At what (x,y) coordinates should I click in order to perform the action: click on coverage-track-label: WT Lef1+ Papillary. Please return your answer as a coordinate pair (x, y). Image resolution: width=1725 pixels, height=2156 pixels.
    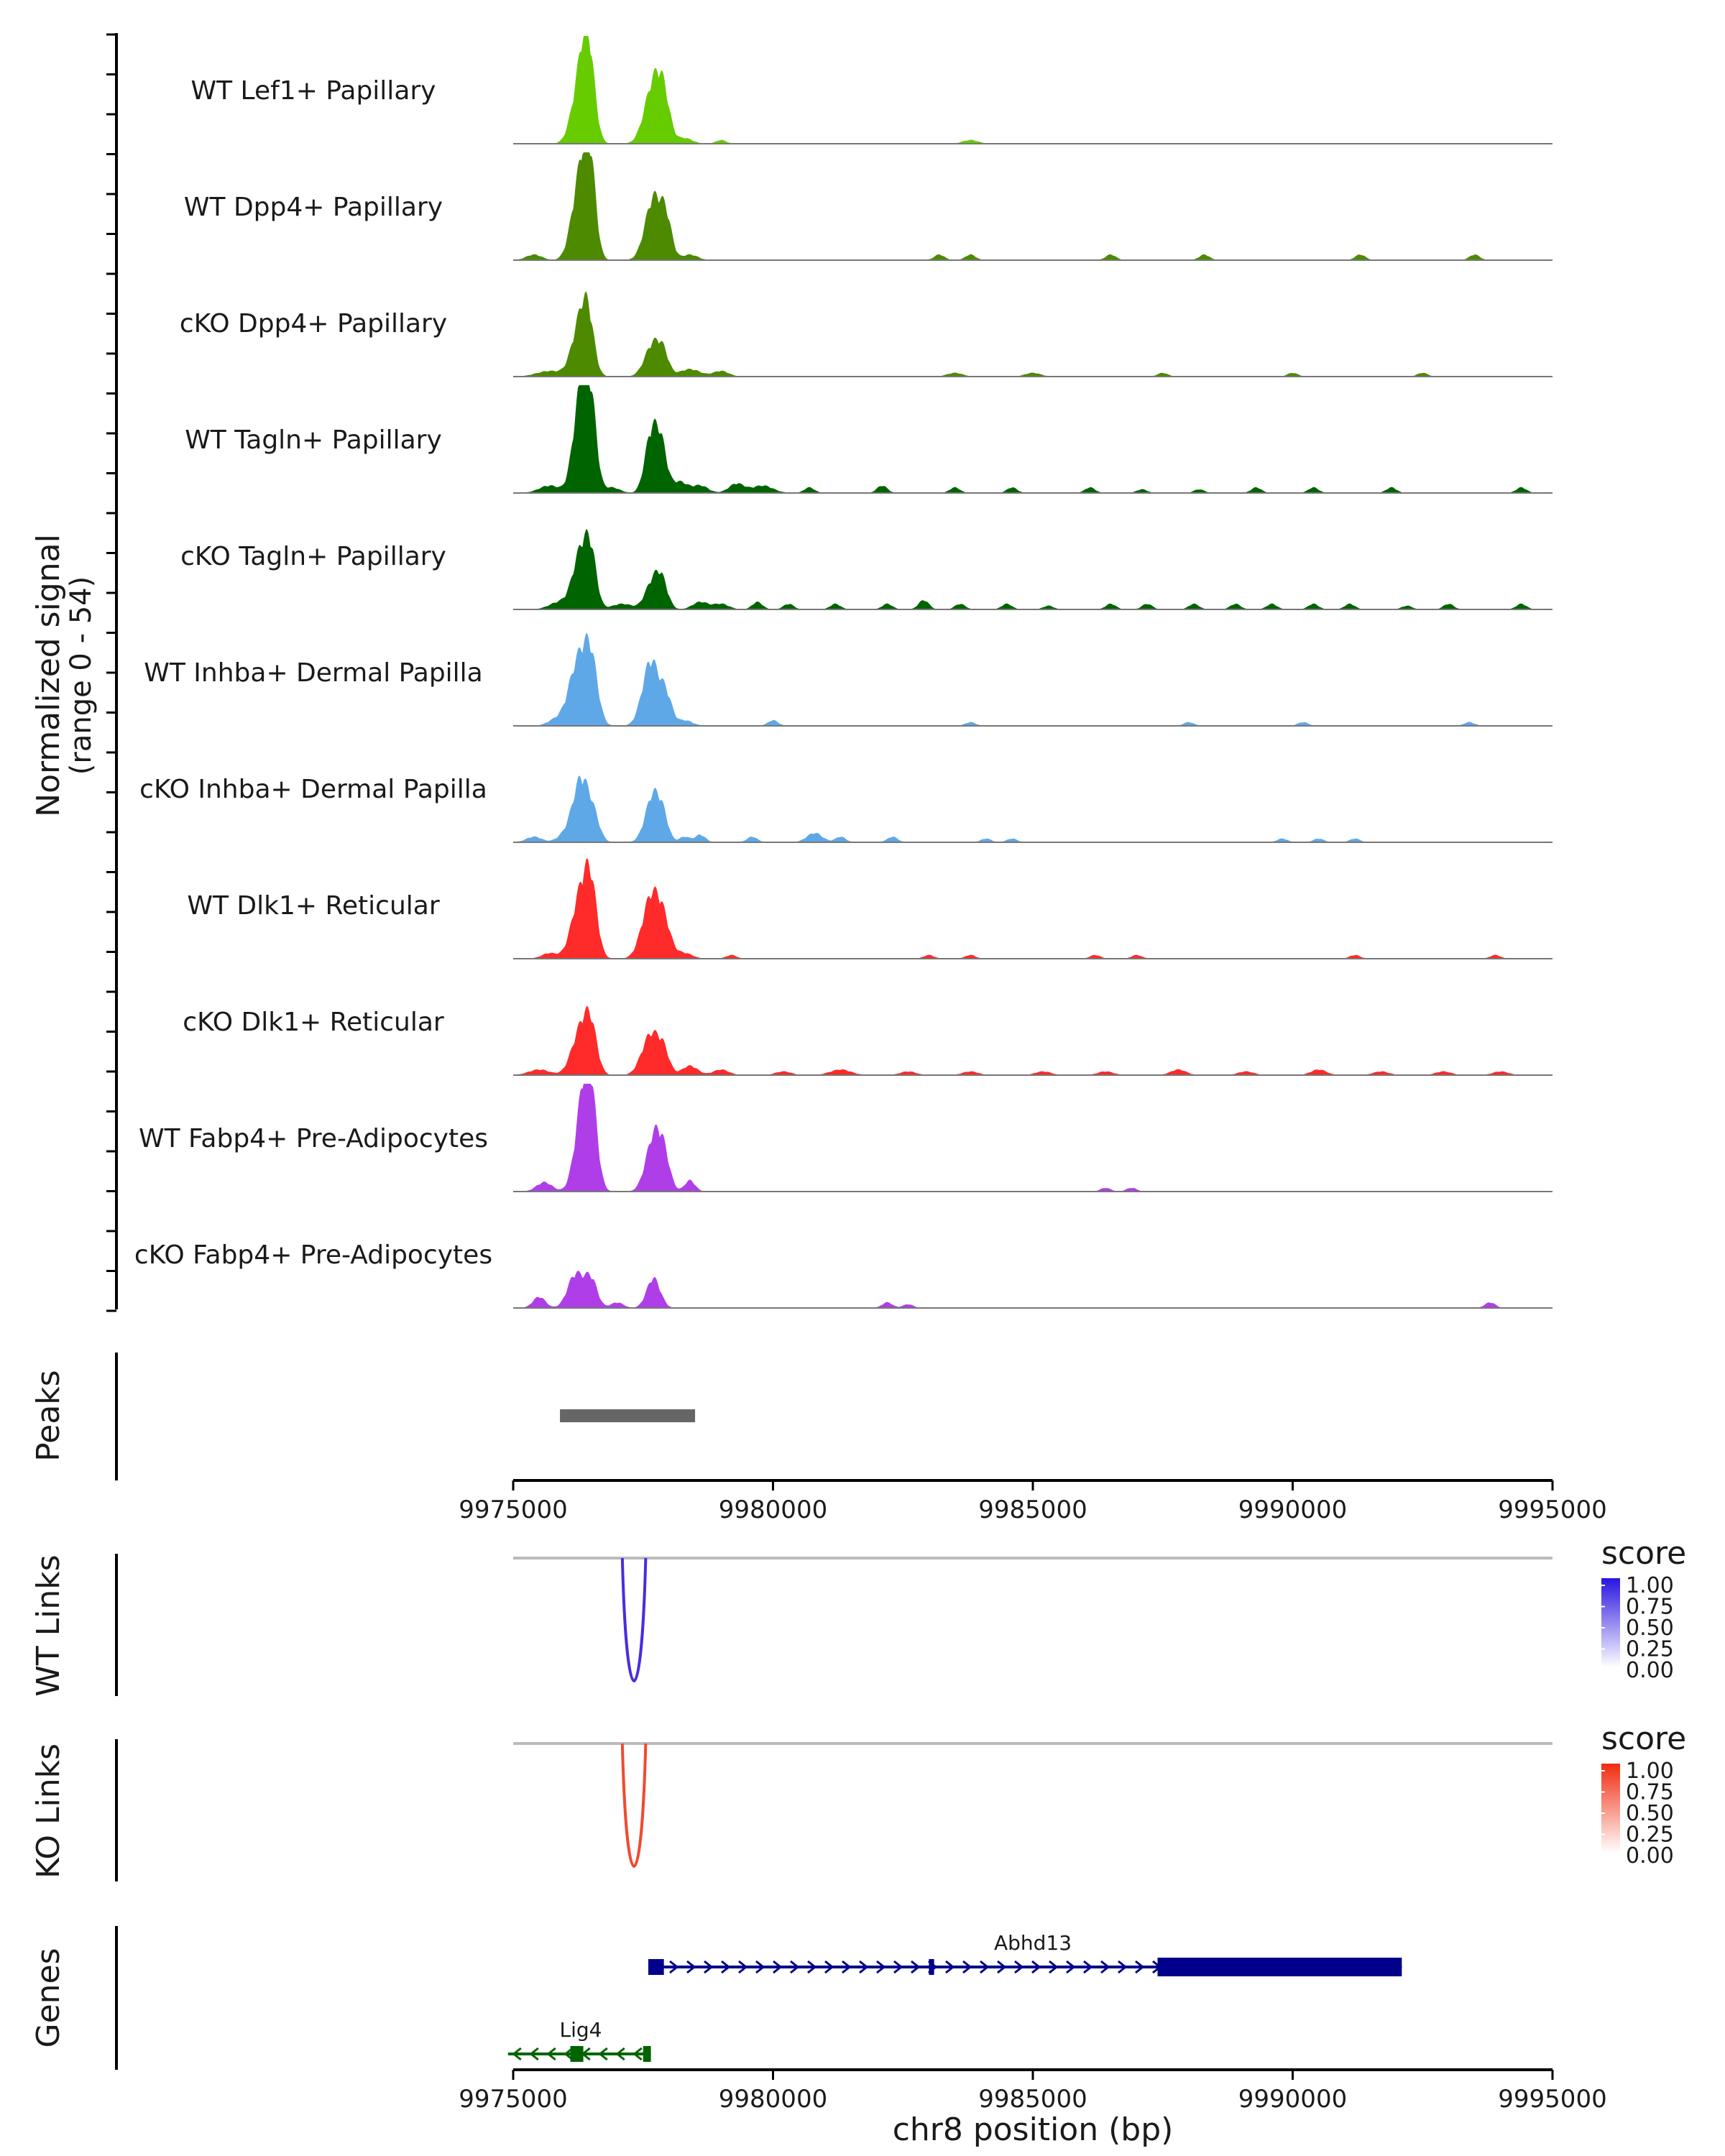
    Looking at the image, I should click on (313, 91).